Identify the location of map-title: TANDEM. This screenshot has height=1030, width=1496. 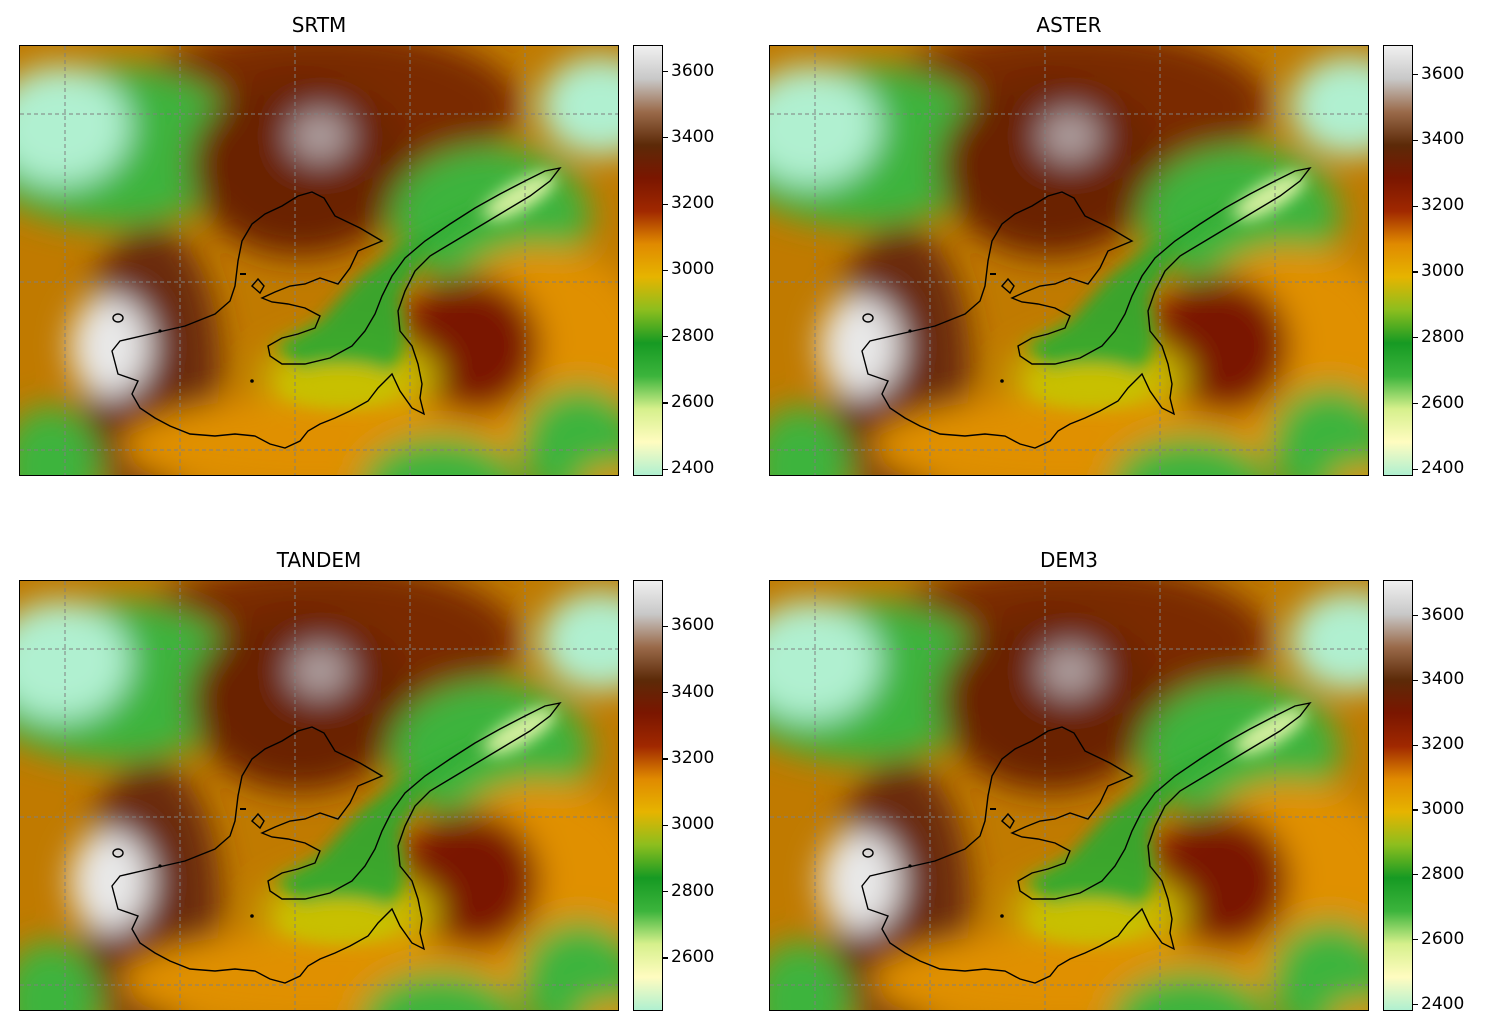
(319, 560).